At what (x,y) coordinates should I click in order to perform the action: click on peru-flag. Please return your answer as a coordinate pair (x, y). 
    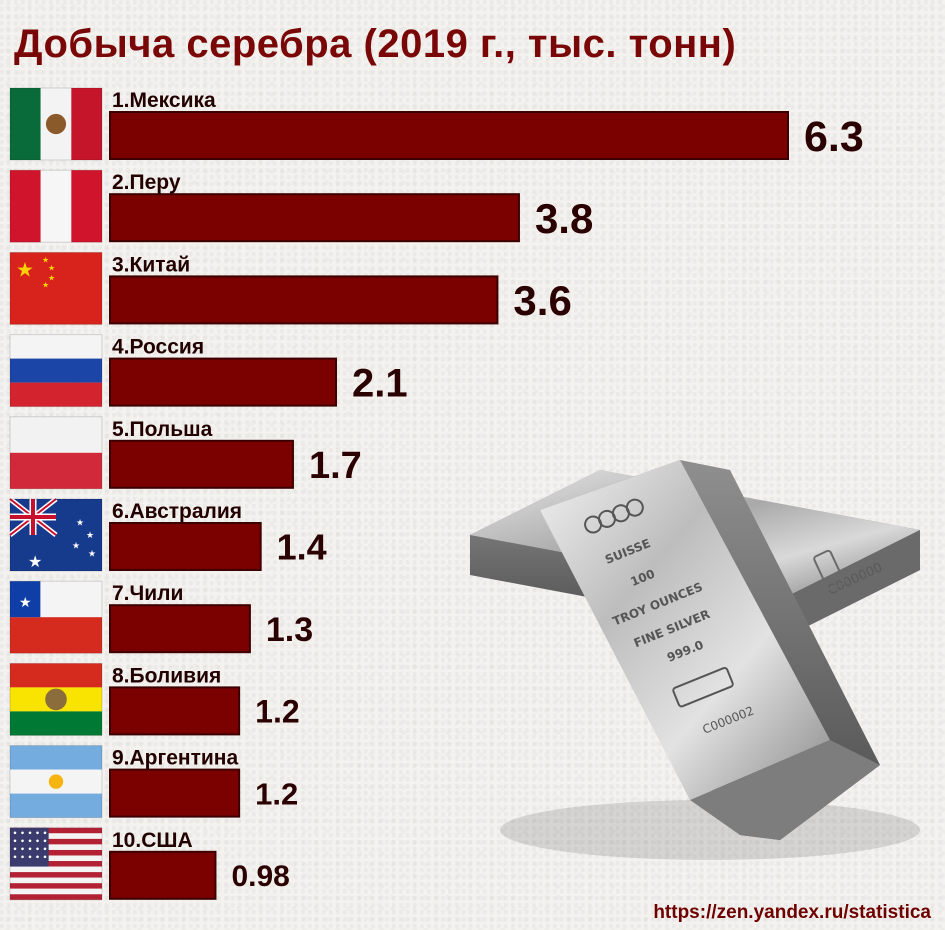
    Looking at the image, I should click on (56, 206).